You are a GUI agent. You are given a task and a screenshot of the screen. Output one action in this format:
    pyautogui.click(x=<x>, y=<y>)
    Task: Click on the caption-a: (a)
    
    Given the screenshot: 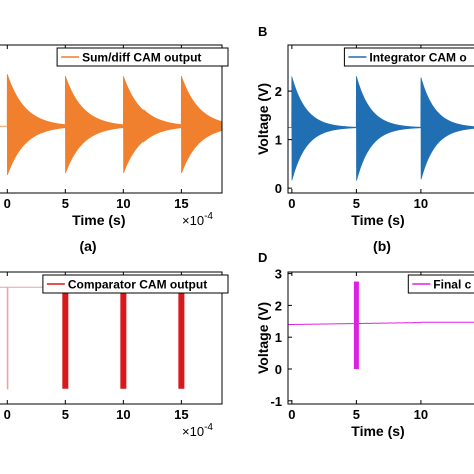 What is the action you would take?
    pyautogui.click(x=87, y=246)
    